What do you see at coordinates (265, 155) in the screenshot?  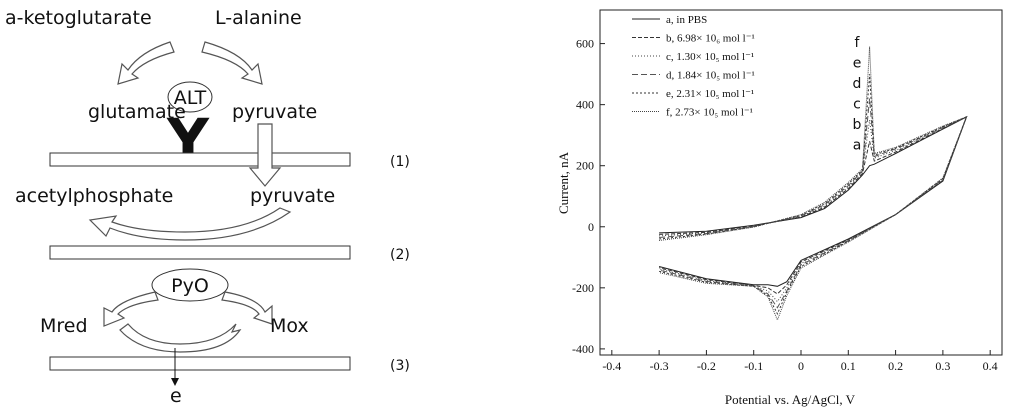 I see `arrow` at bounding box center [265, 155].